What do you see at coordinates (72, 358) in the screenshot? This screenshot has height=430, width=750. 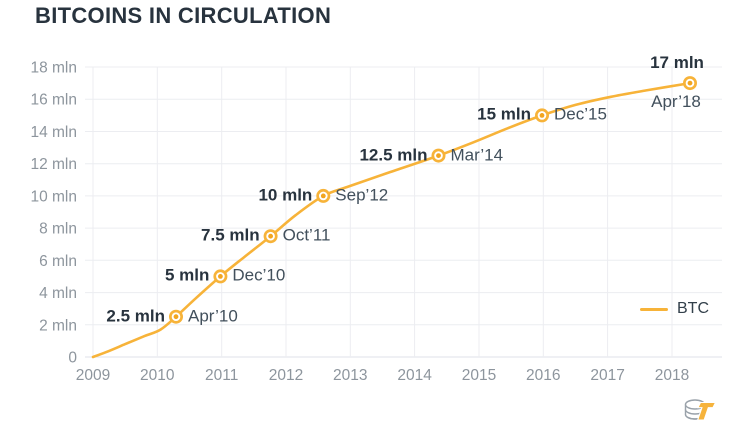 I see `y-axis-tick-label: 0` at bounding box center [72, 358].